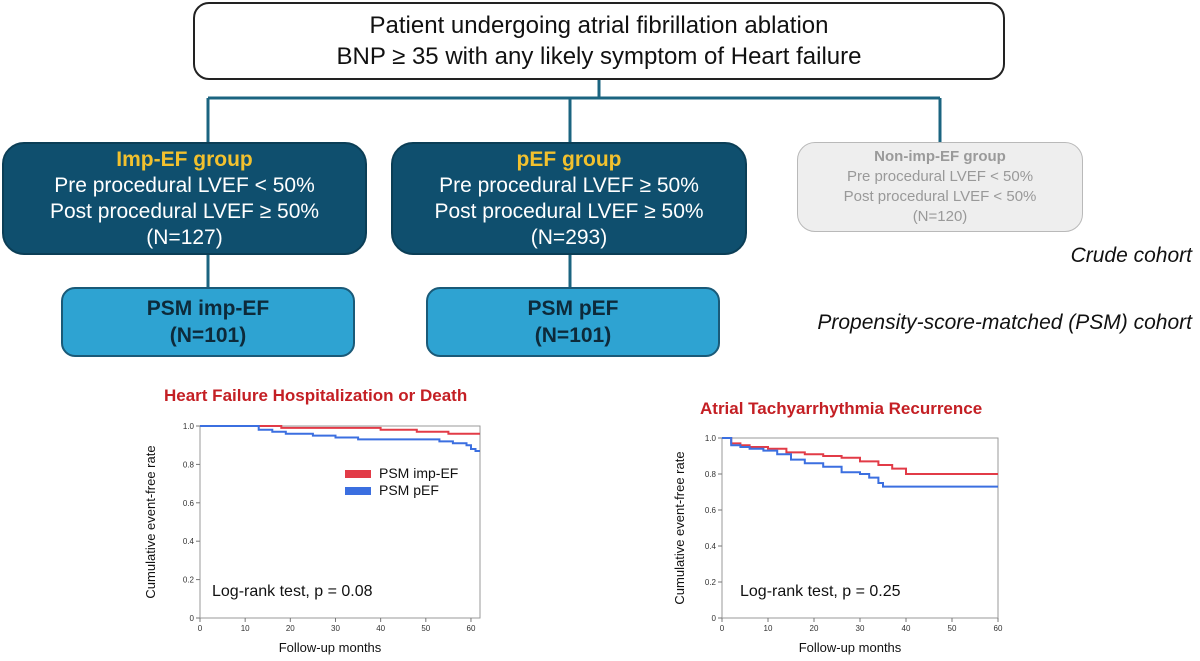  What do you see at coordinates (940, 176) in the screenshot?
I see `non-imp-ef-pre-lvef: Pre procedural LVEF < 50%` at bounding box center [940, 176].